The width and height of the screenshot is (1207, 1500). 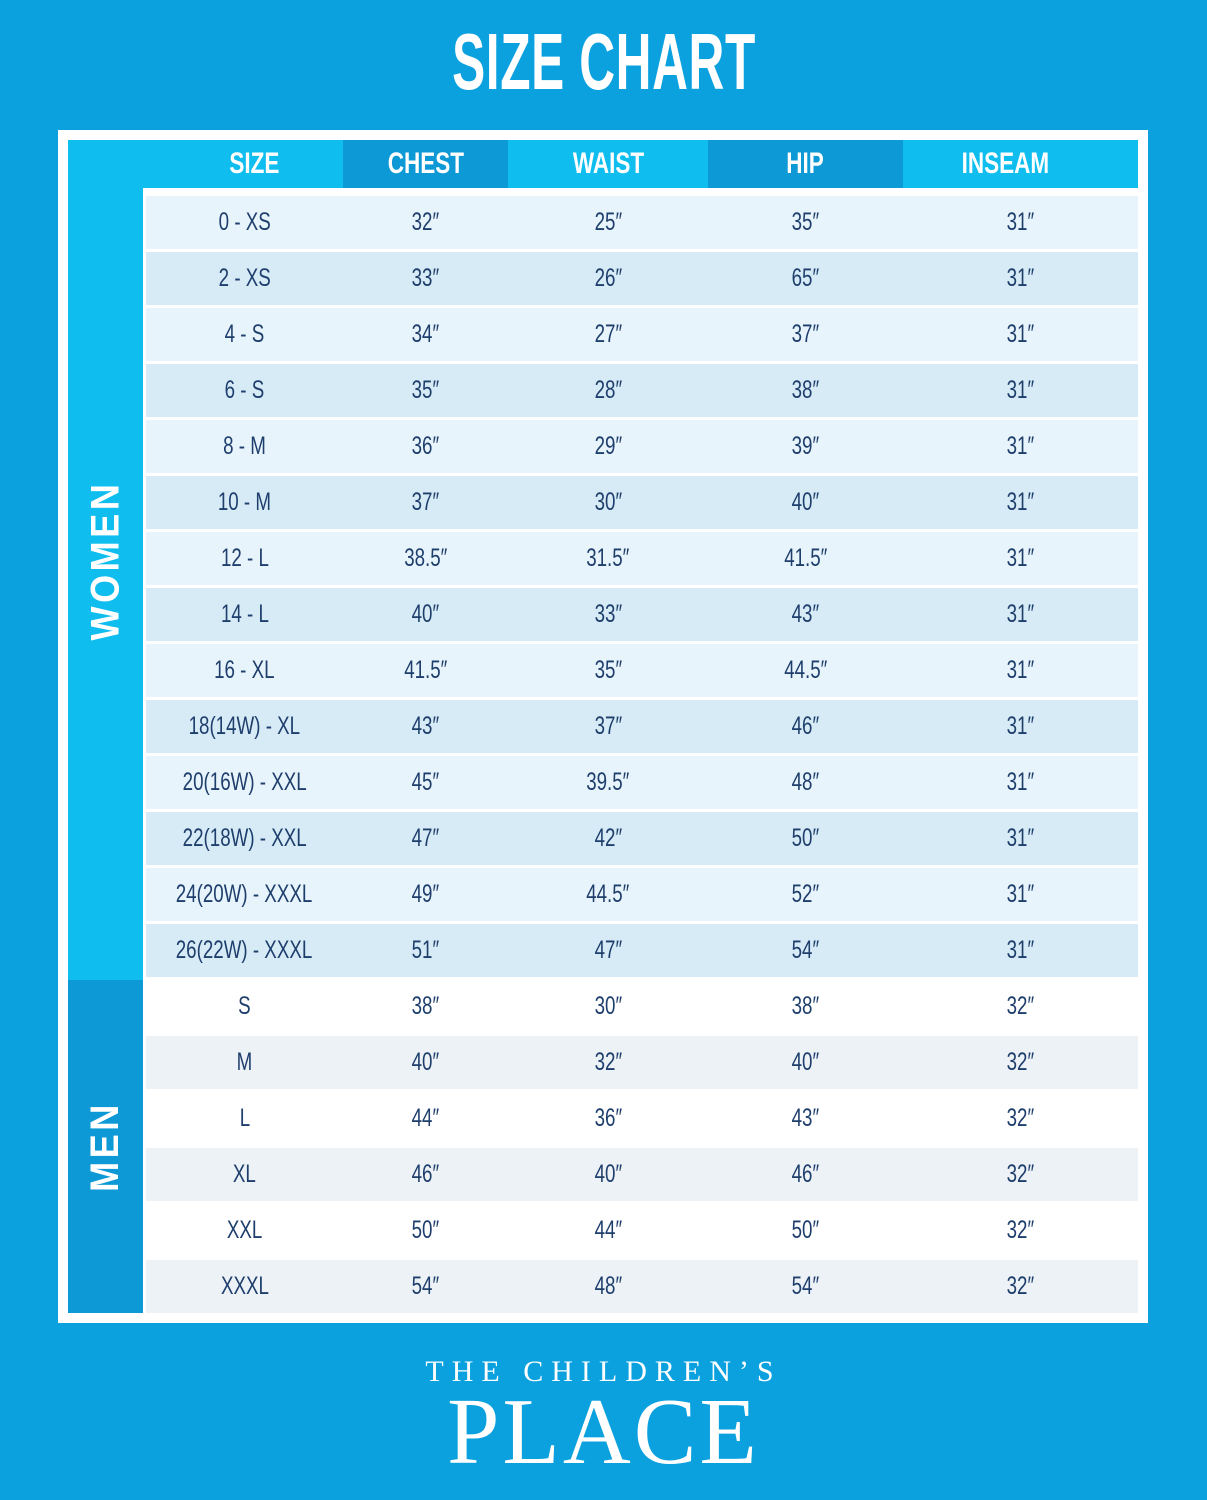 I want to click on cell-value: 20(16W) - XXL, so click(x=244, y=782).